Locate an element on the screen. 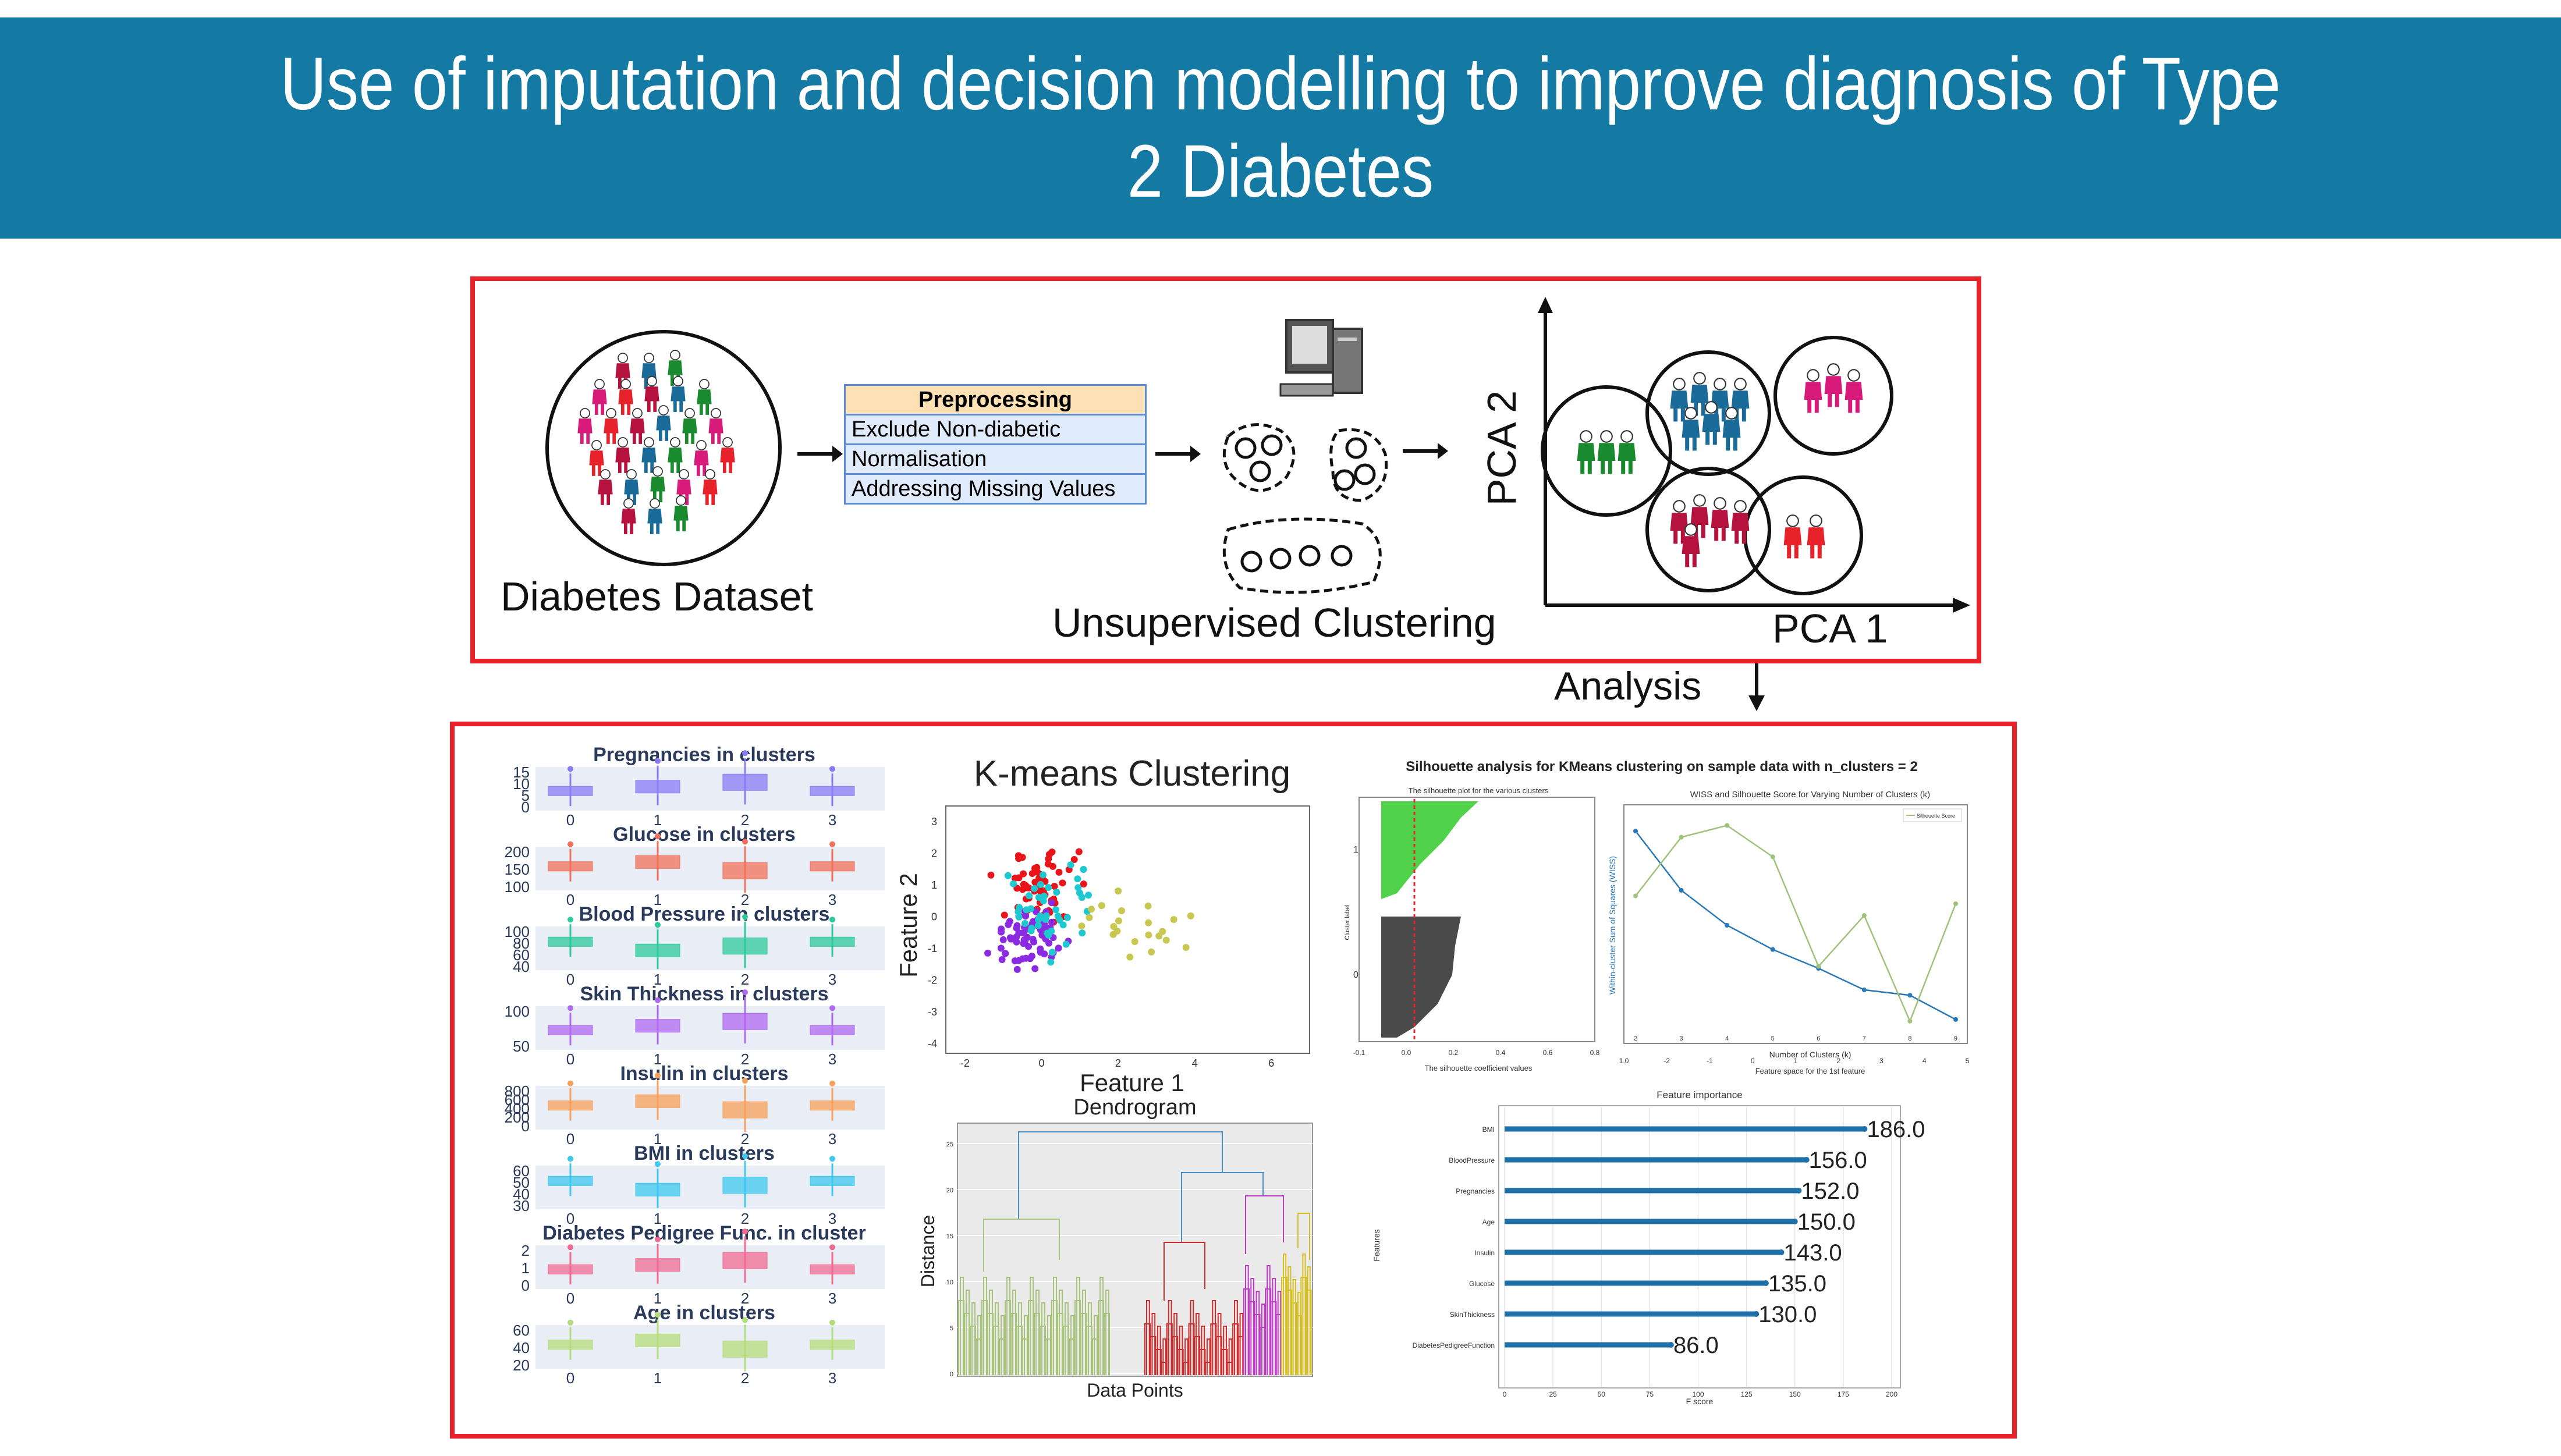 The image size is (2561, 1456). fi-title: Feature importance is located at coordinates (1699, 1094).